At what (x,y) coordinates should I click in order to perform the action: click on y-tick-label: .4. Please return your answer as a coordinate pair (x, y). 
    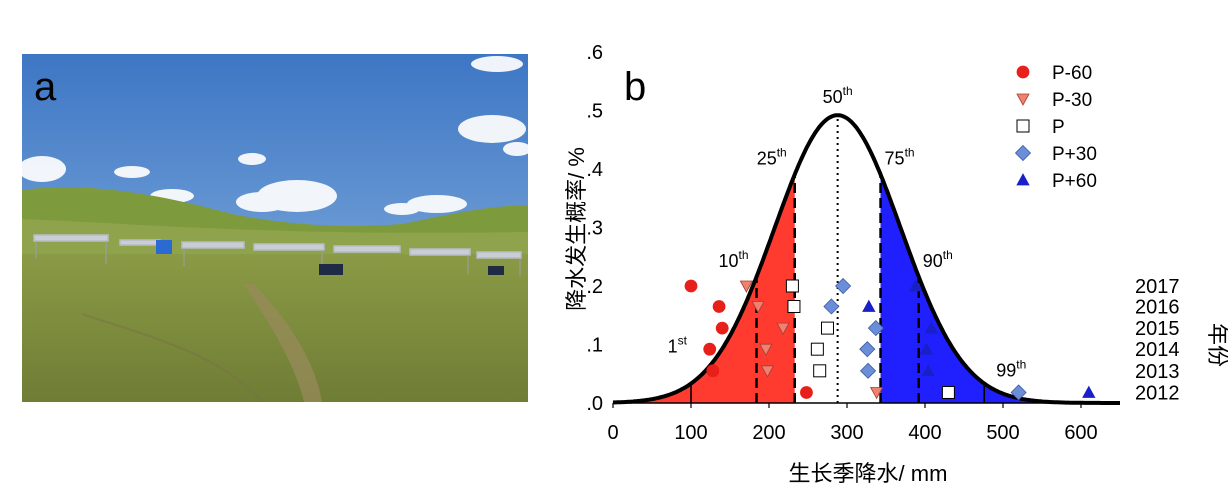
    Looking at the image, I should click on (594, 170).